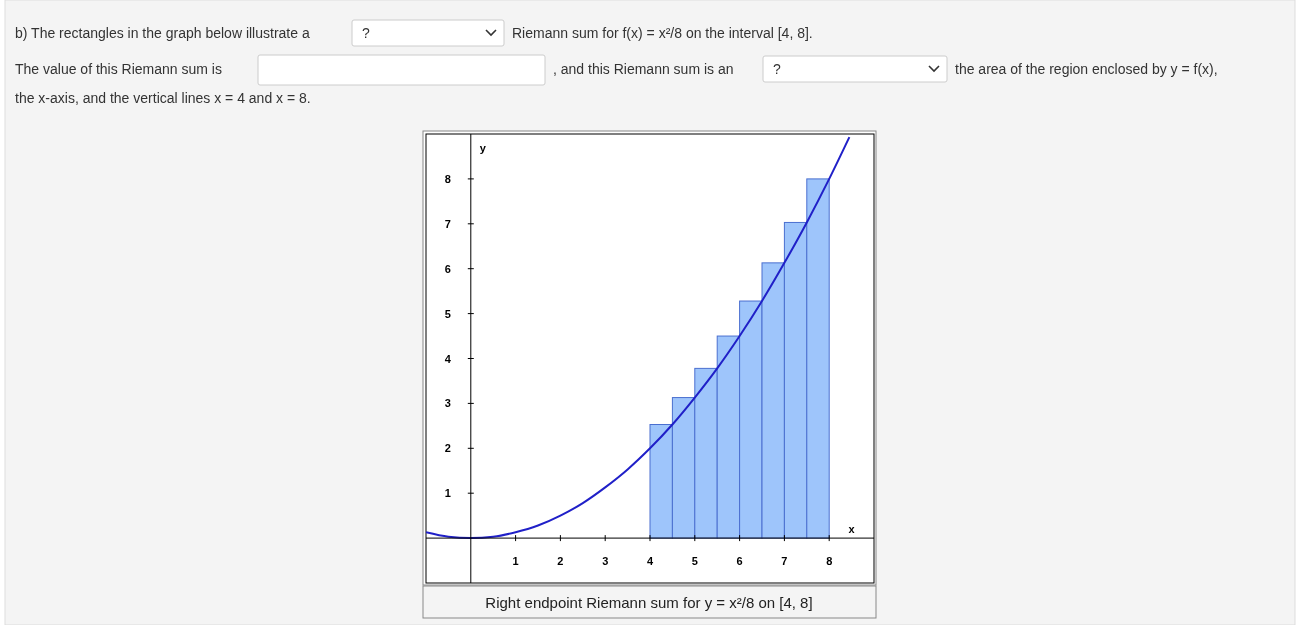 This screenshot has height=625, width=1300. I want to click on text: Right endpoint Riemann sum for y = x²/8 on [4, 8], so click(649, 602).